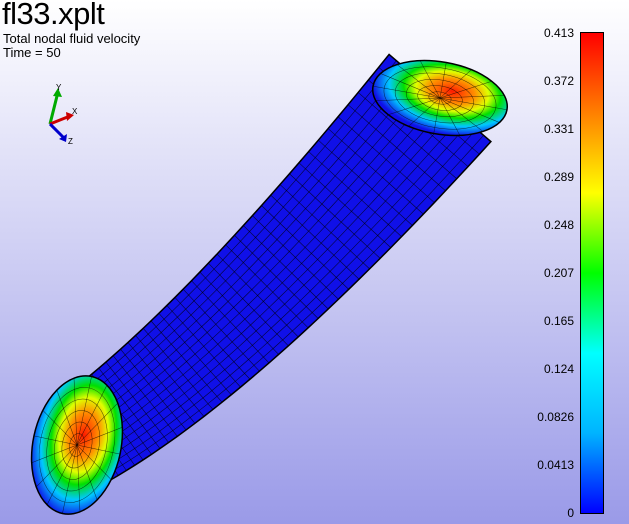 This screenshot has height=524, width=629. What do you see at coordinates (558, 129) in the screenshot?
I see `colorbar-tick-label: 0.331` at bounding box center [558, 129].